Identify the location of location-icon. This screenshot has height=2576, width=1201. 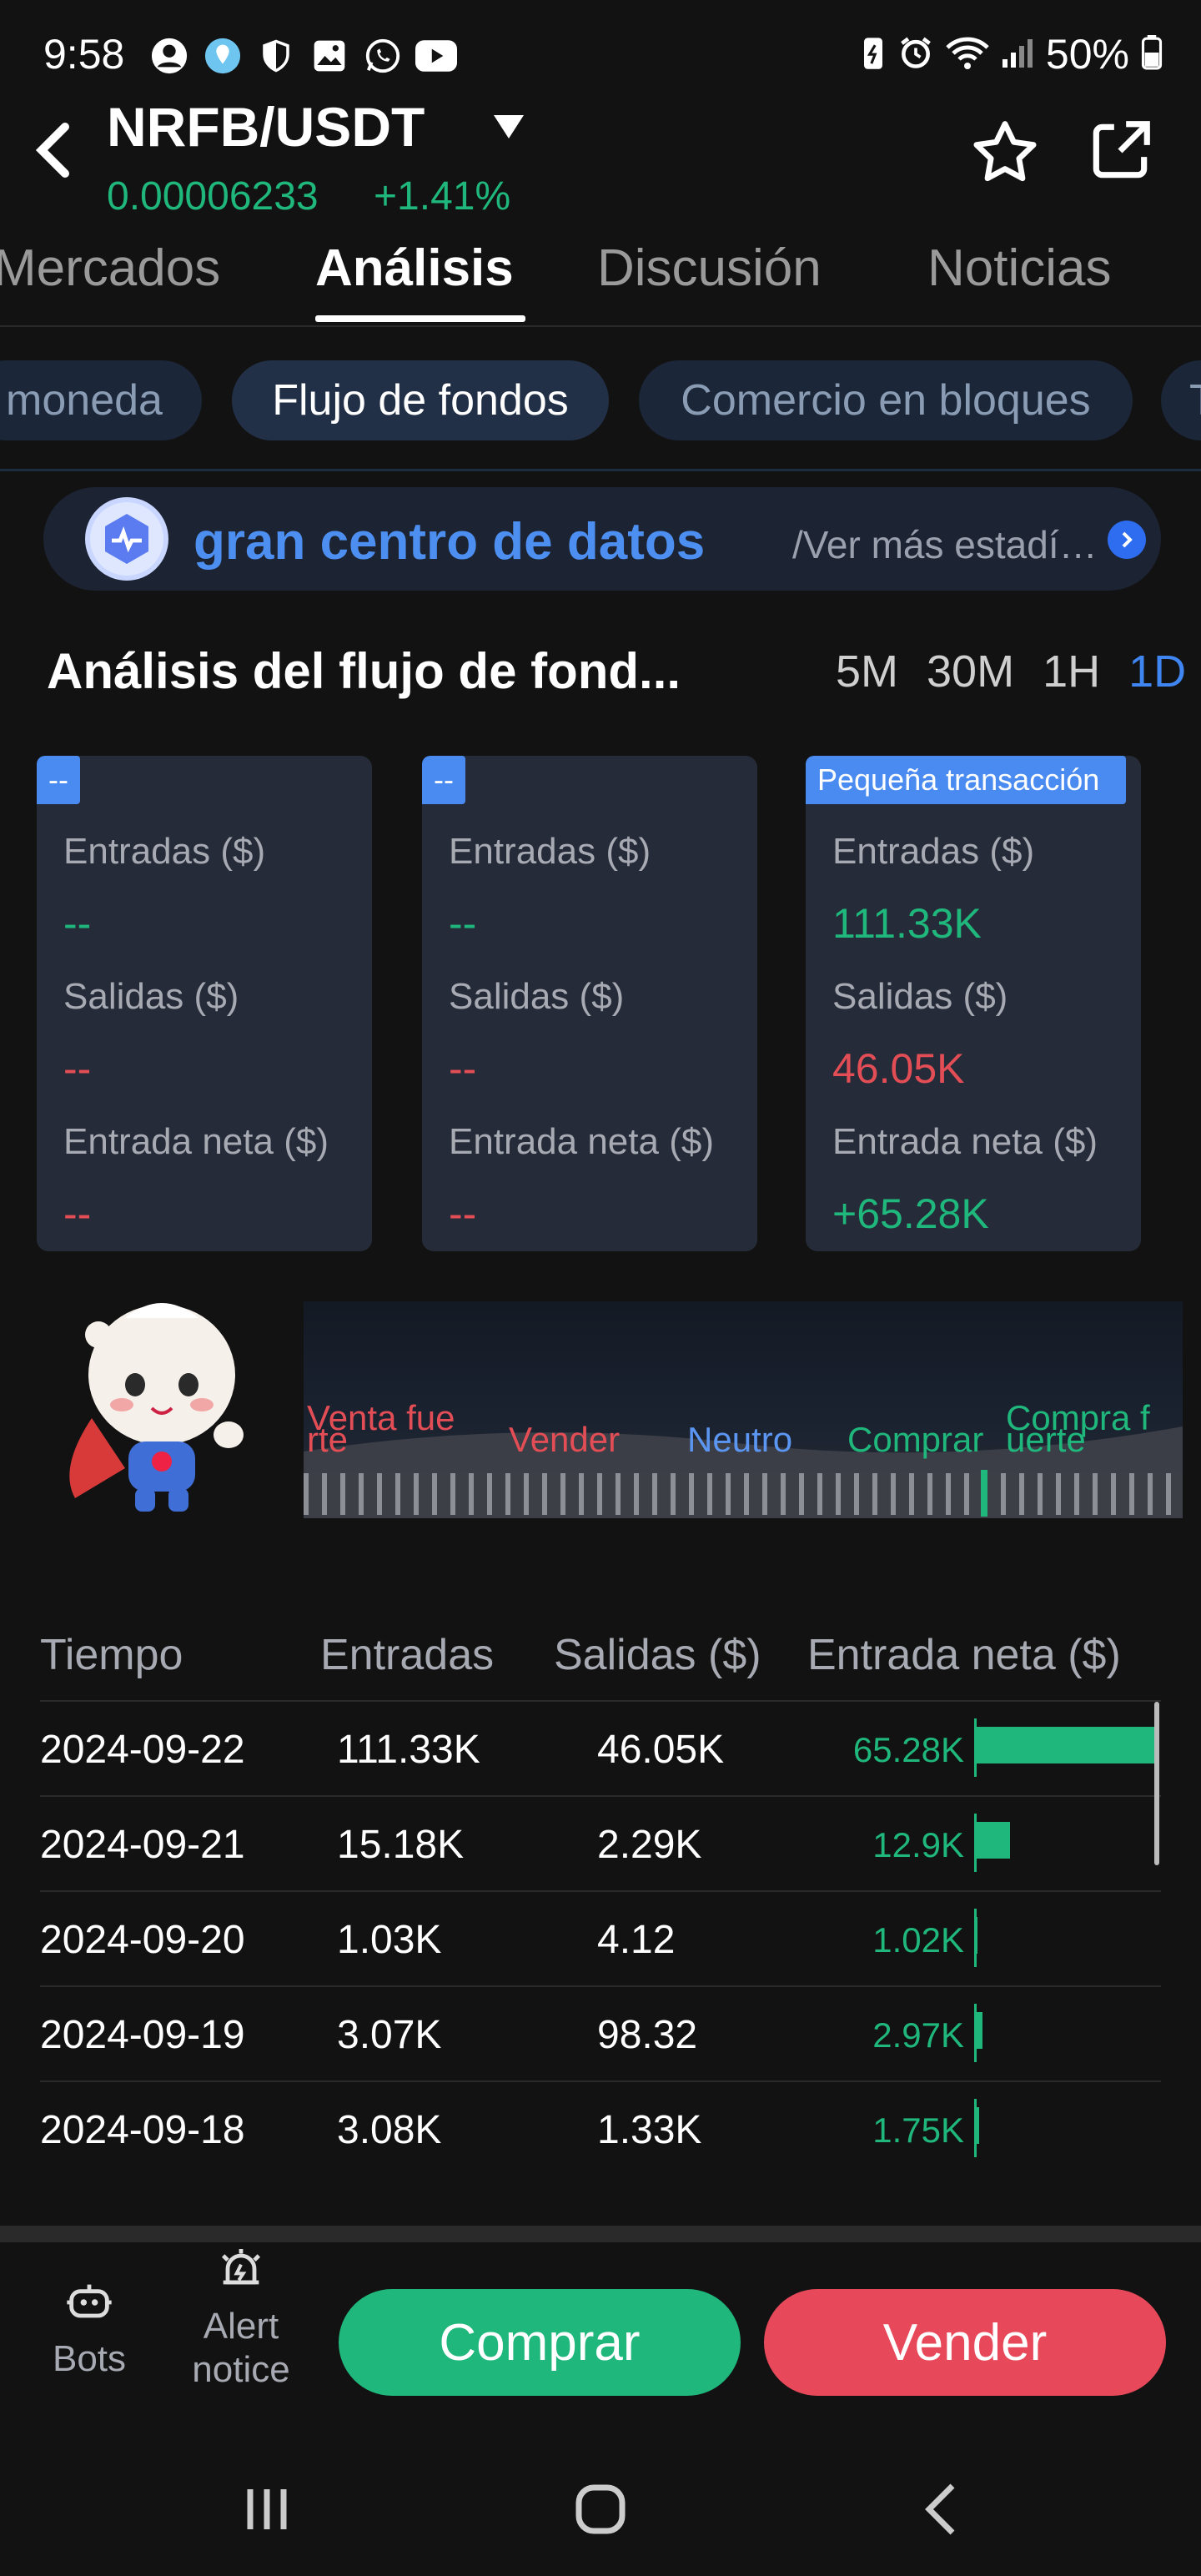
(223, 56).